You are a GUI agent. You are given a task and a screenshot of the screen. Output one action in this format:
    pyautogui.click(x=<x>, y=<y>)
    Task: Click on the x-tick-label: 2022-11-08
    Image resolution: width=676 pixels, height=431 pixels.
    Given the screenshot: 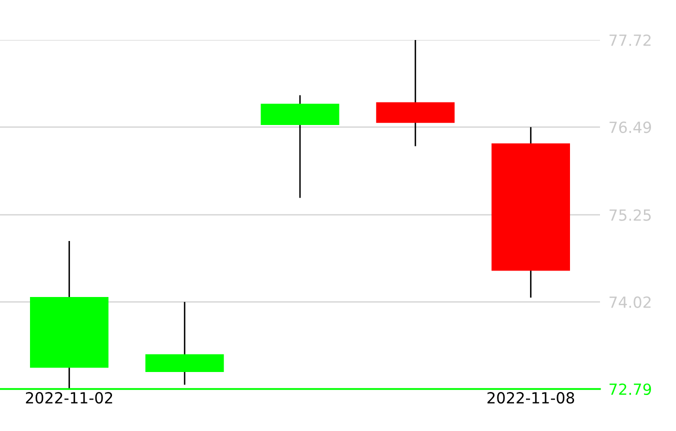 What is the action you would take?
    pyautogui.click(x=530, y=398)
    